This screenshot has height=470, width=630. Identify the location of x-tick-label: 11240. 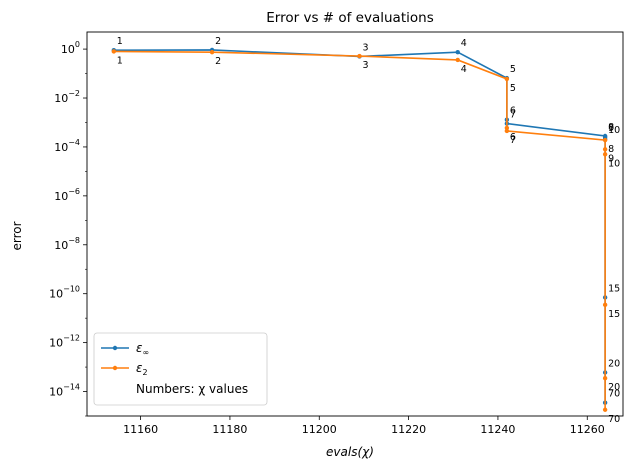
(497, 429).